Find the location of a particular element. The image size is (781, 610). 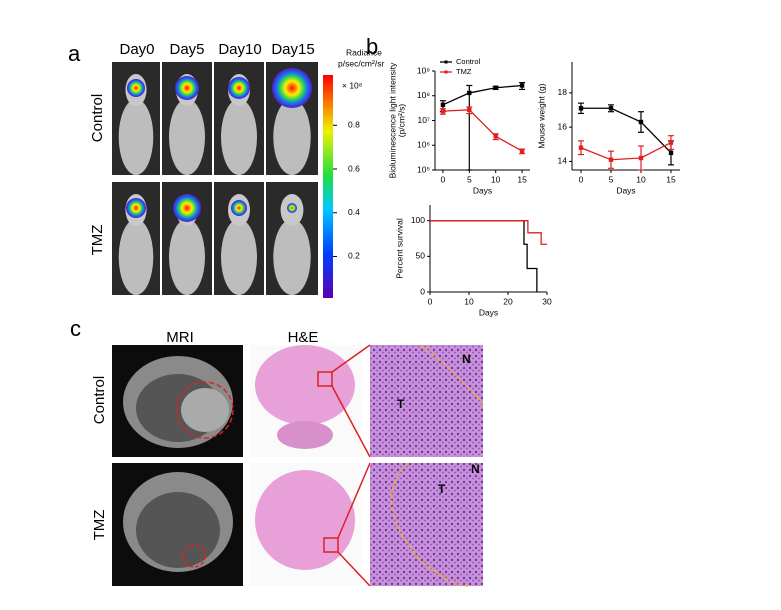

y-tick-label: 16 is located at coordinates (563, 126).